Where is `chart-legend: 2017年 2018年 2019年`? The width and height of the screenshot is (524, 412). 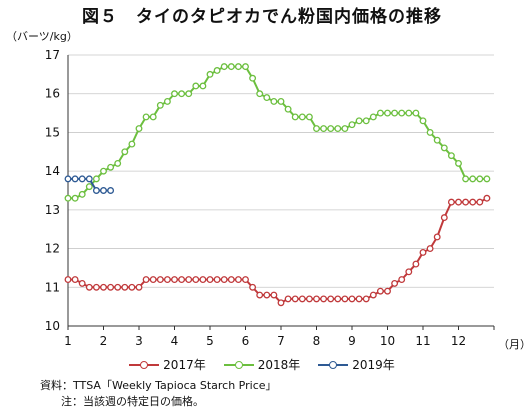
chart-legend: 2017年 2018年 2019年 is located at coordinates (262, 364).